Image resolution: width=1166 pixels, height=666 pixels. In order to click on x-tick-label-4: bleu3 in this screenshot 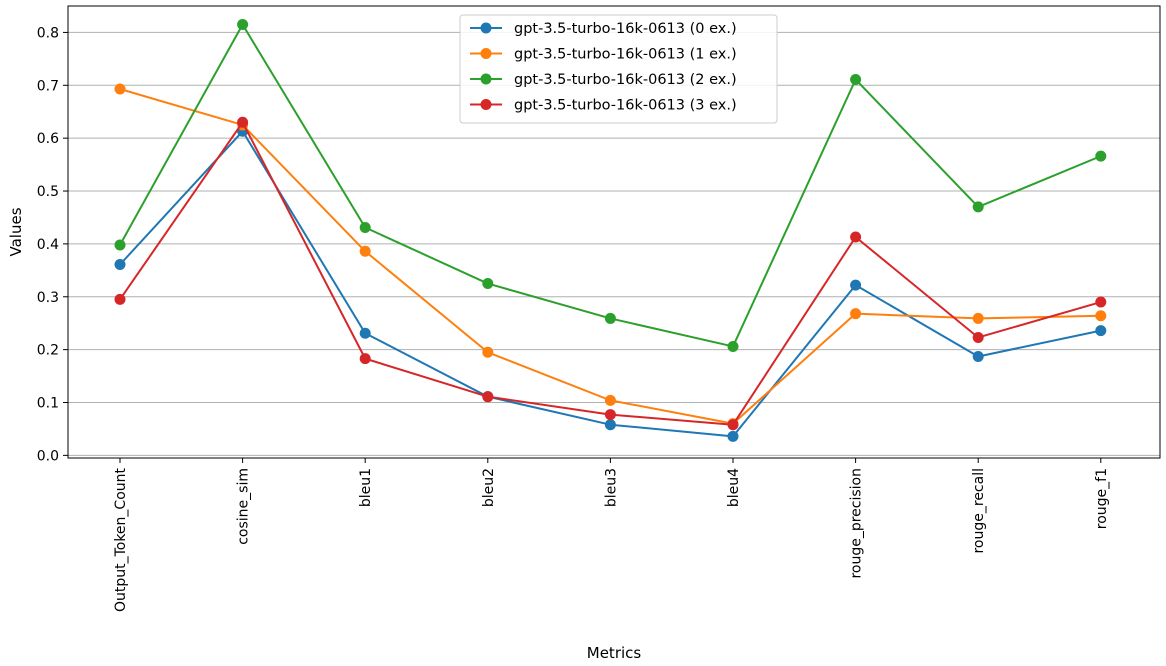, I will do `click(611, 487)`.